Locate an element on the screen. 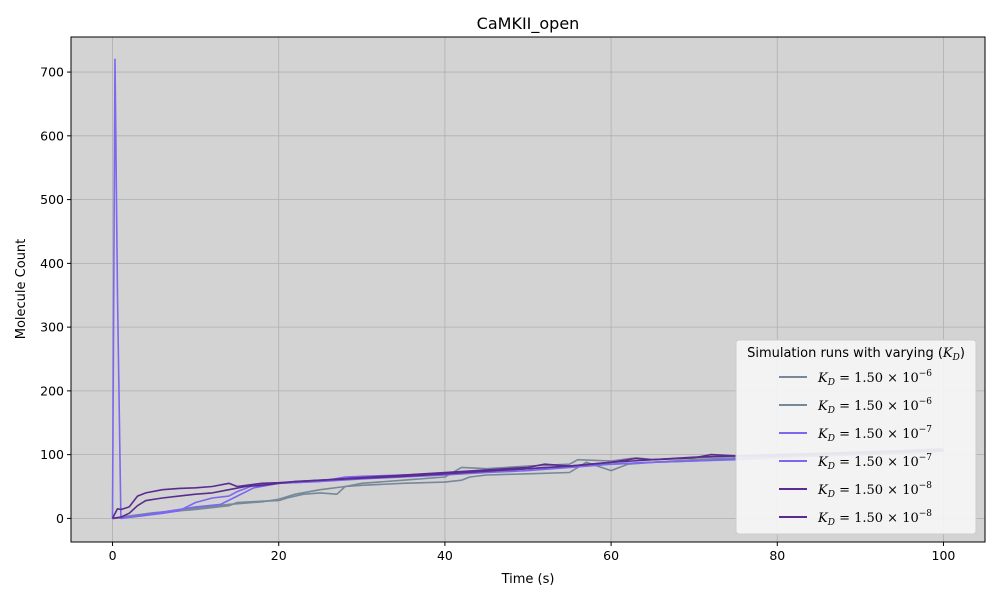 The image size is (1000, 600). y-tick-label: 400 is located at coordinates (52, 263).